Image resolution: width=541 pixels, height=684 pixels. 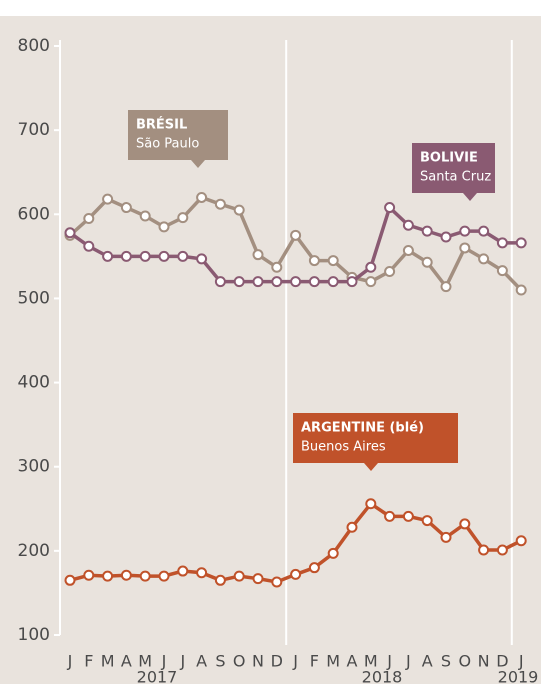 I want to click on year-label: 2018, so click(x=382, y=676).